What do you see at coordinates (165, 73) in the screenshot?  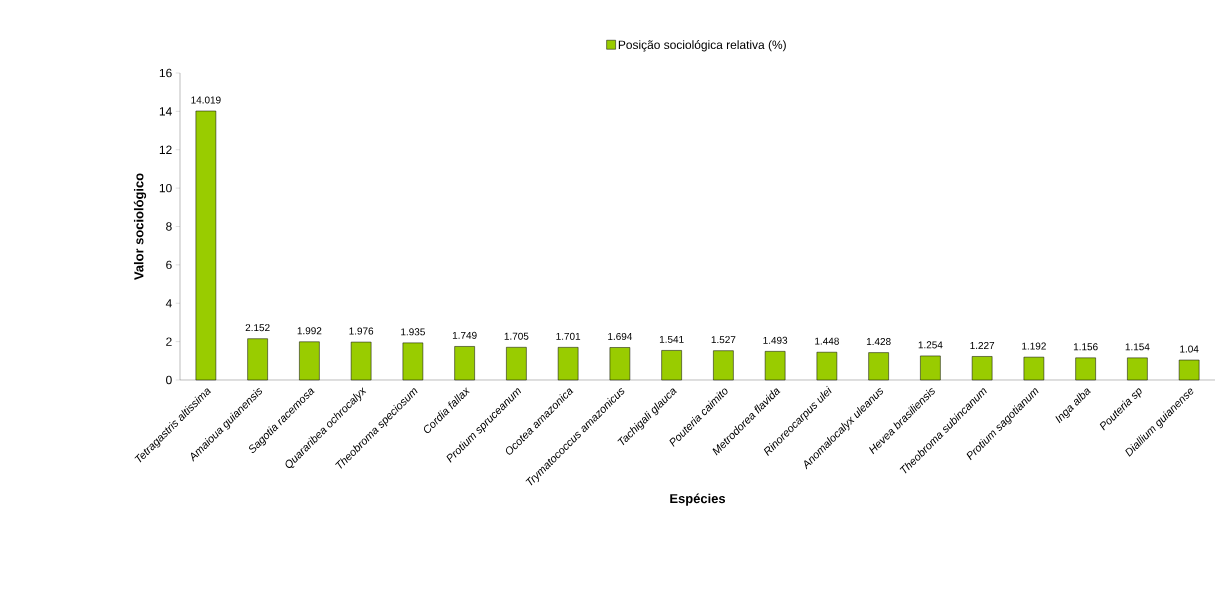 I see `y-tick-label: 16` at bounding box center [165, 73].